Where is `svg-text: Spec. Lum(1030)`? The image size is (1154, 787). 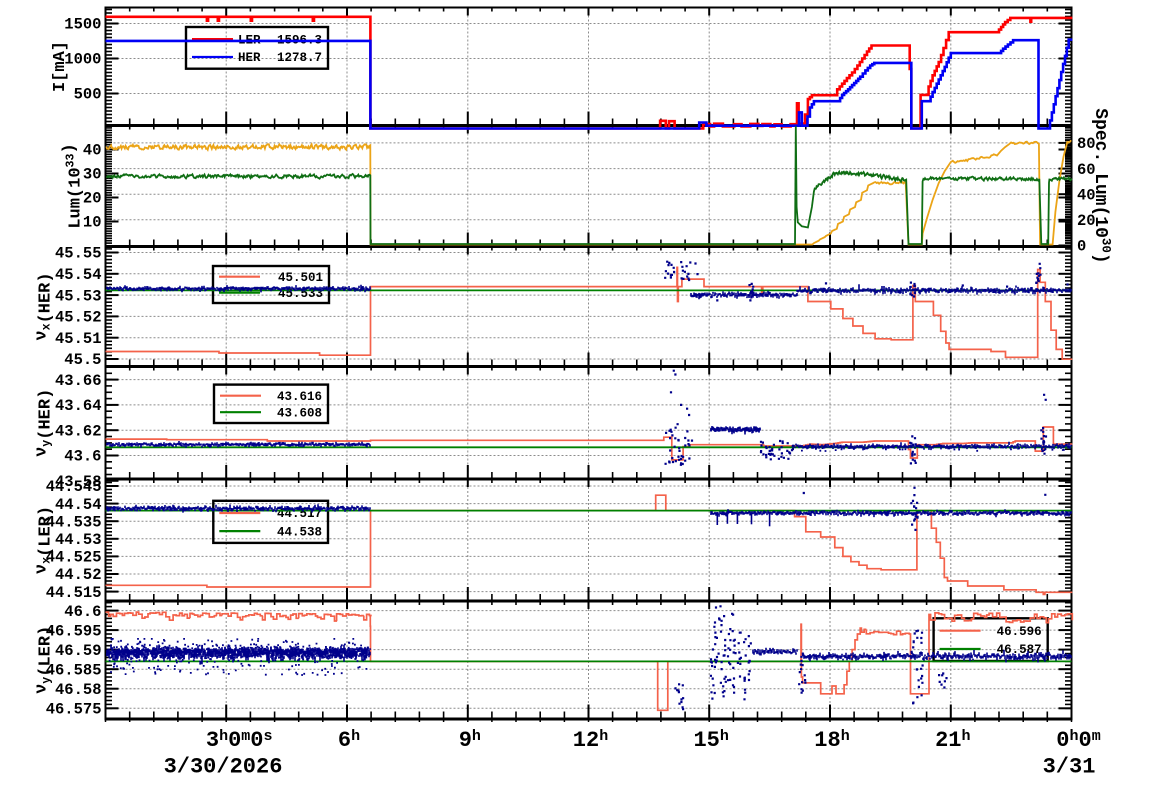 svg-text: Spec. Lum(1030) is located at coordinates (1101, 185).